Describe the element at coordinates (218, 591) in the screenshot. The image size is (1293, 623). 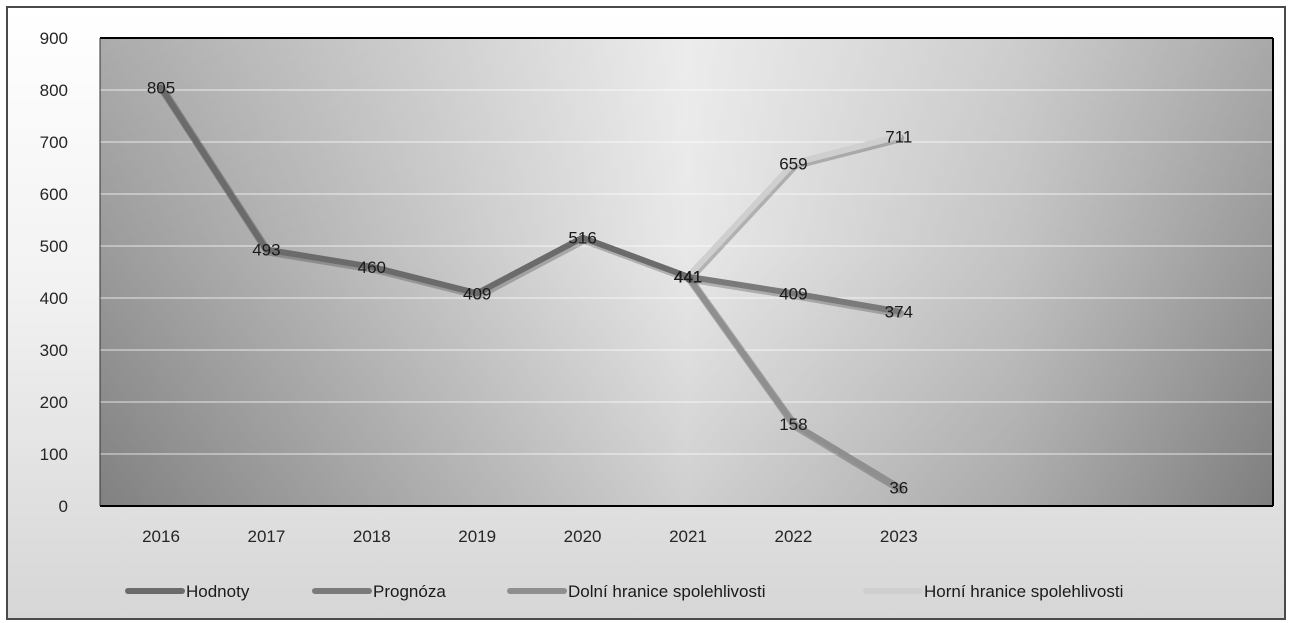
I see `legend-label: Hodnoty` at that location.